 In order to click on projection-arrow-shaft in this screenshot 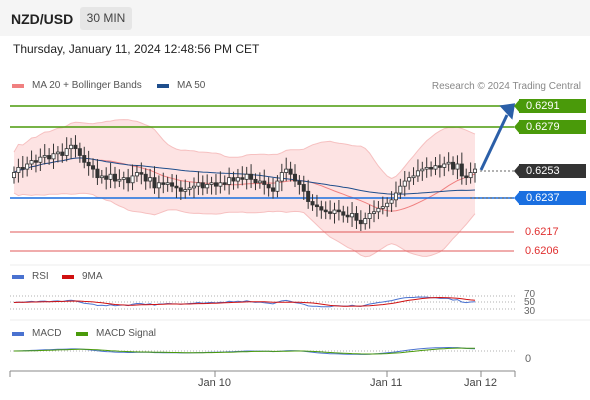, I will do `click(494, 142)`.